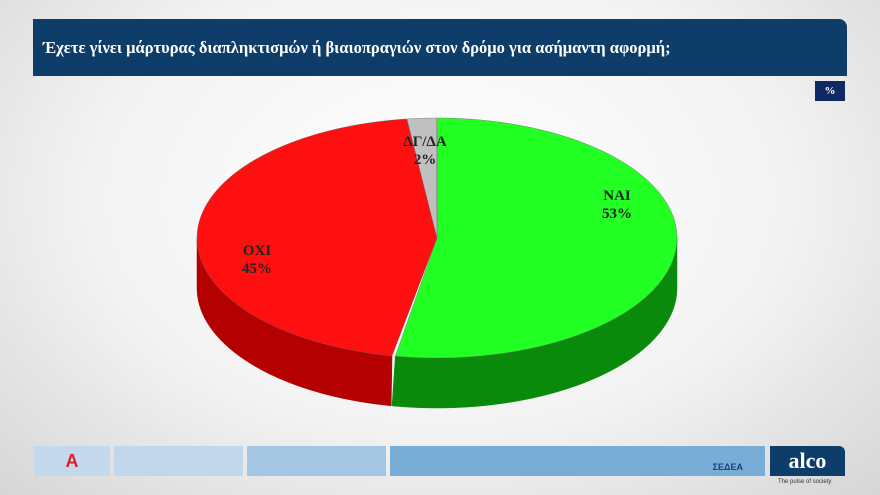  What do you see at coordinates (425, 160) in the screenshot?
I see `slice-value-2: 2%` at bounding box center [425, 160].